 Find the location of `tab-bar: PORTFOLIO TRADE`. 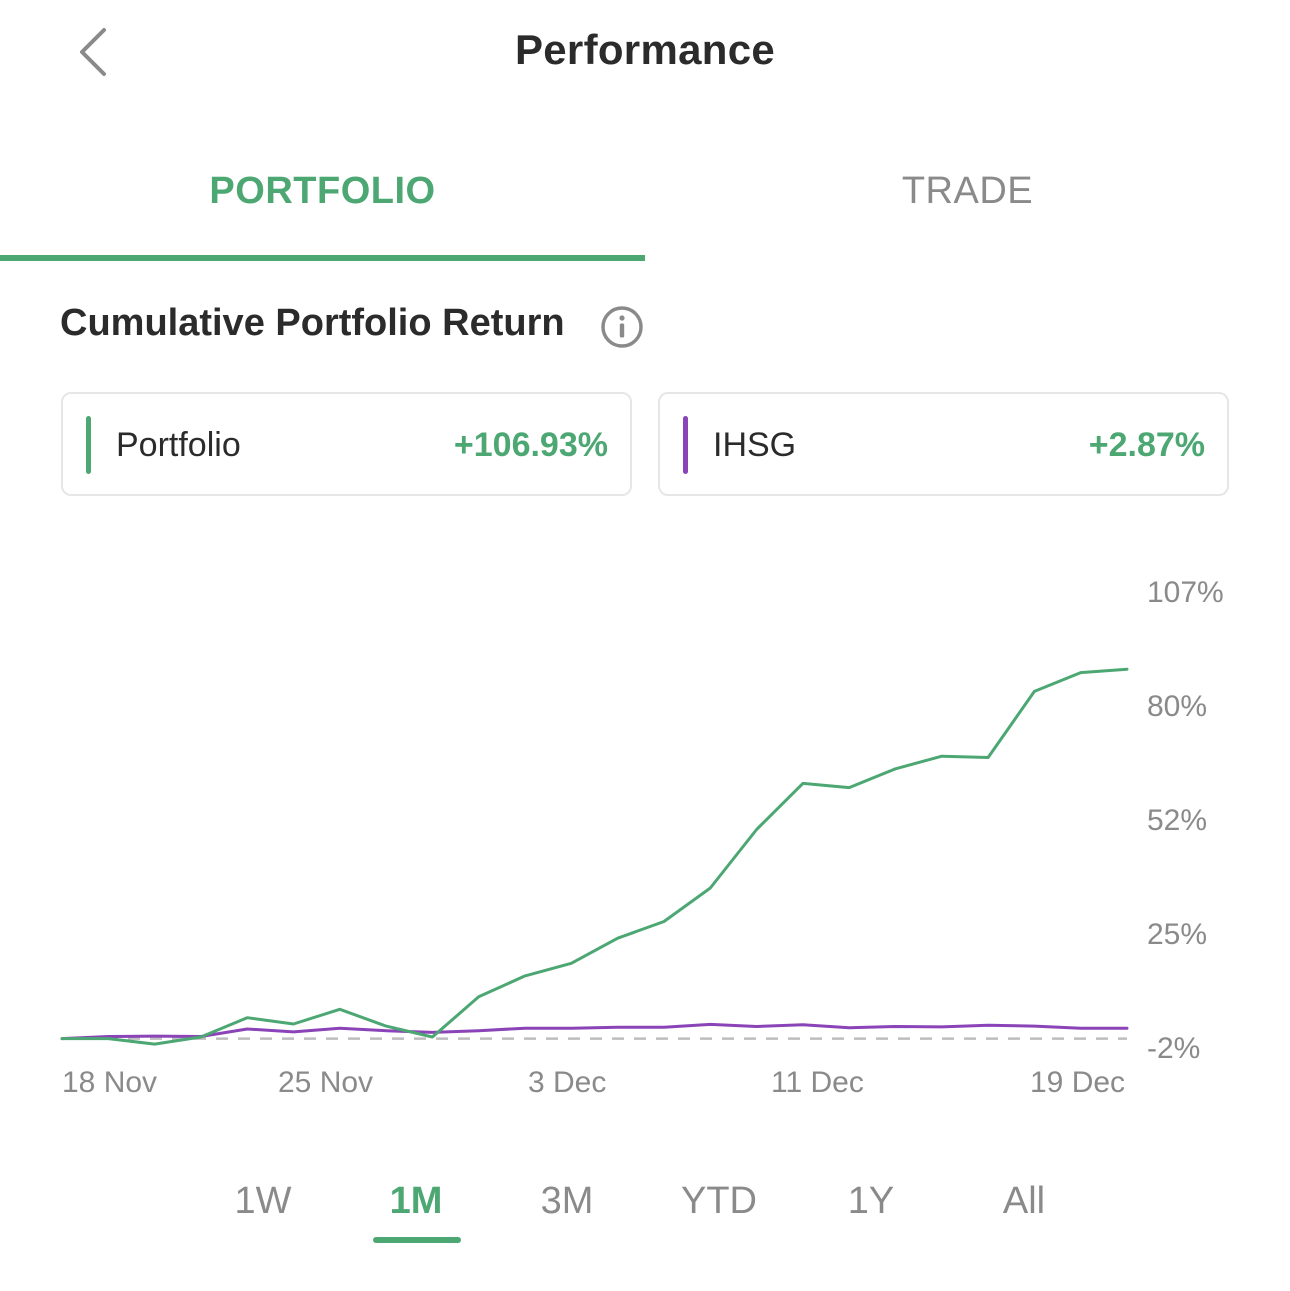

tab-bar: PORTFOLIO TRADE is located at coordinates (645, 201).